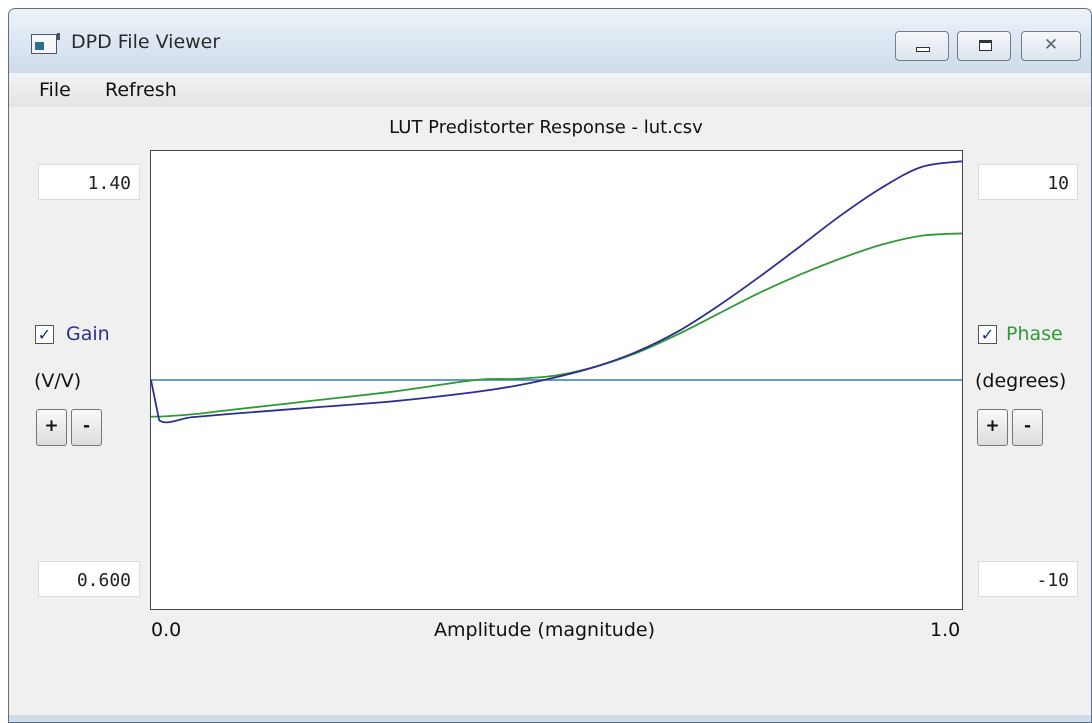  What do you see at coordinates (546, 127) in the screenshot?
I see `chart-title: LUT Predistorter Response - lut.csv` at bounding box center [546, 127].